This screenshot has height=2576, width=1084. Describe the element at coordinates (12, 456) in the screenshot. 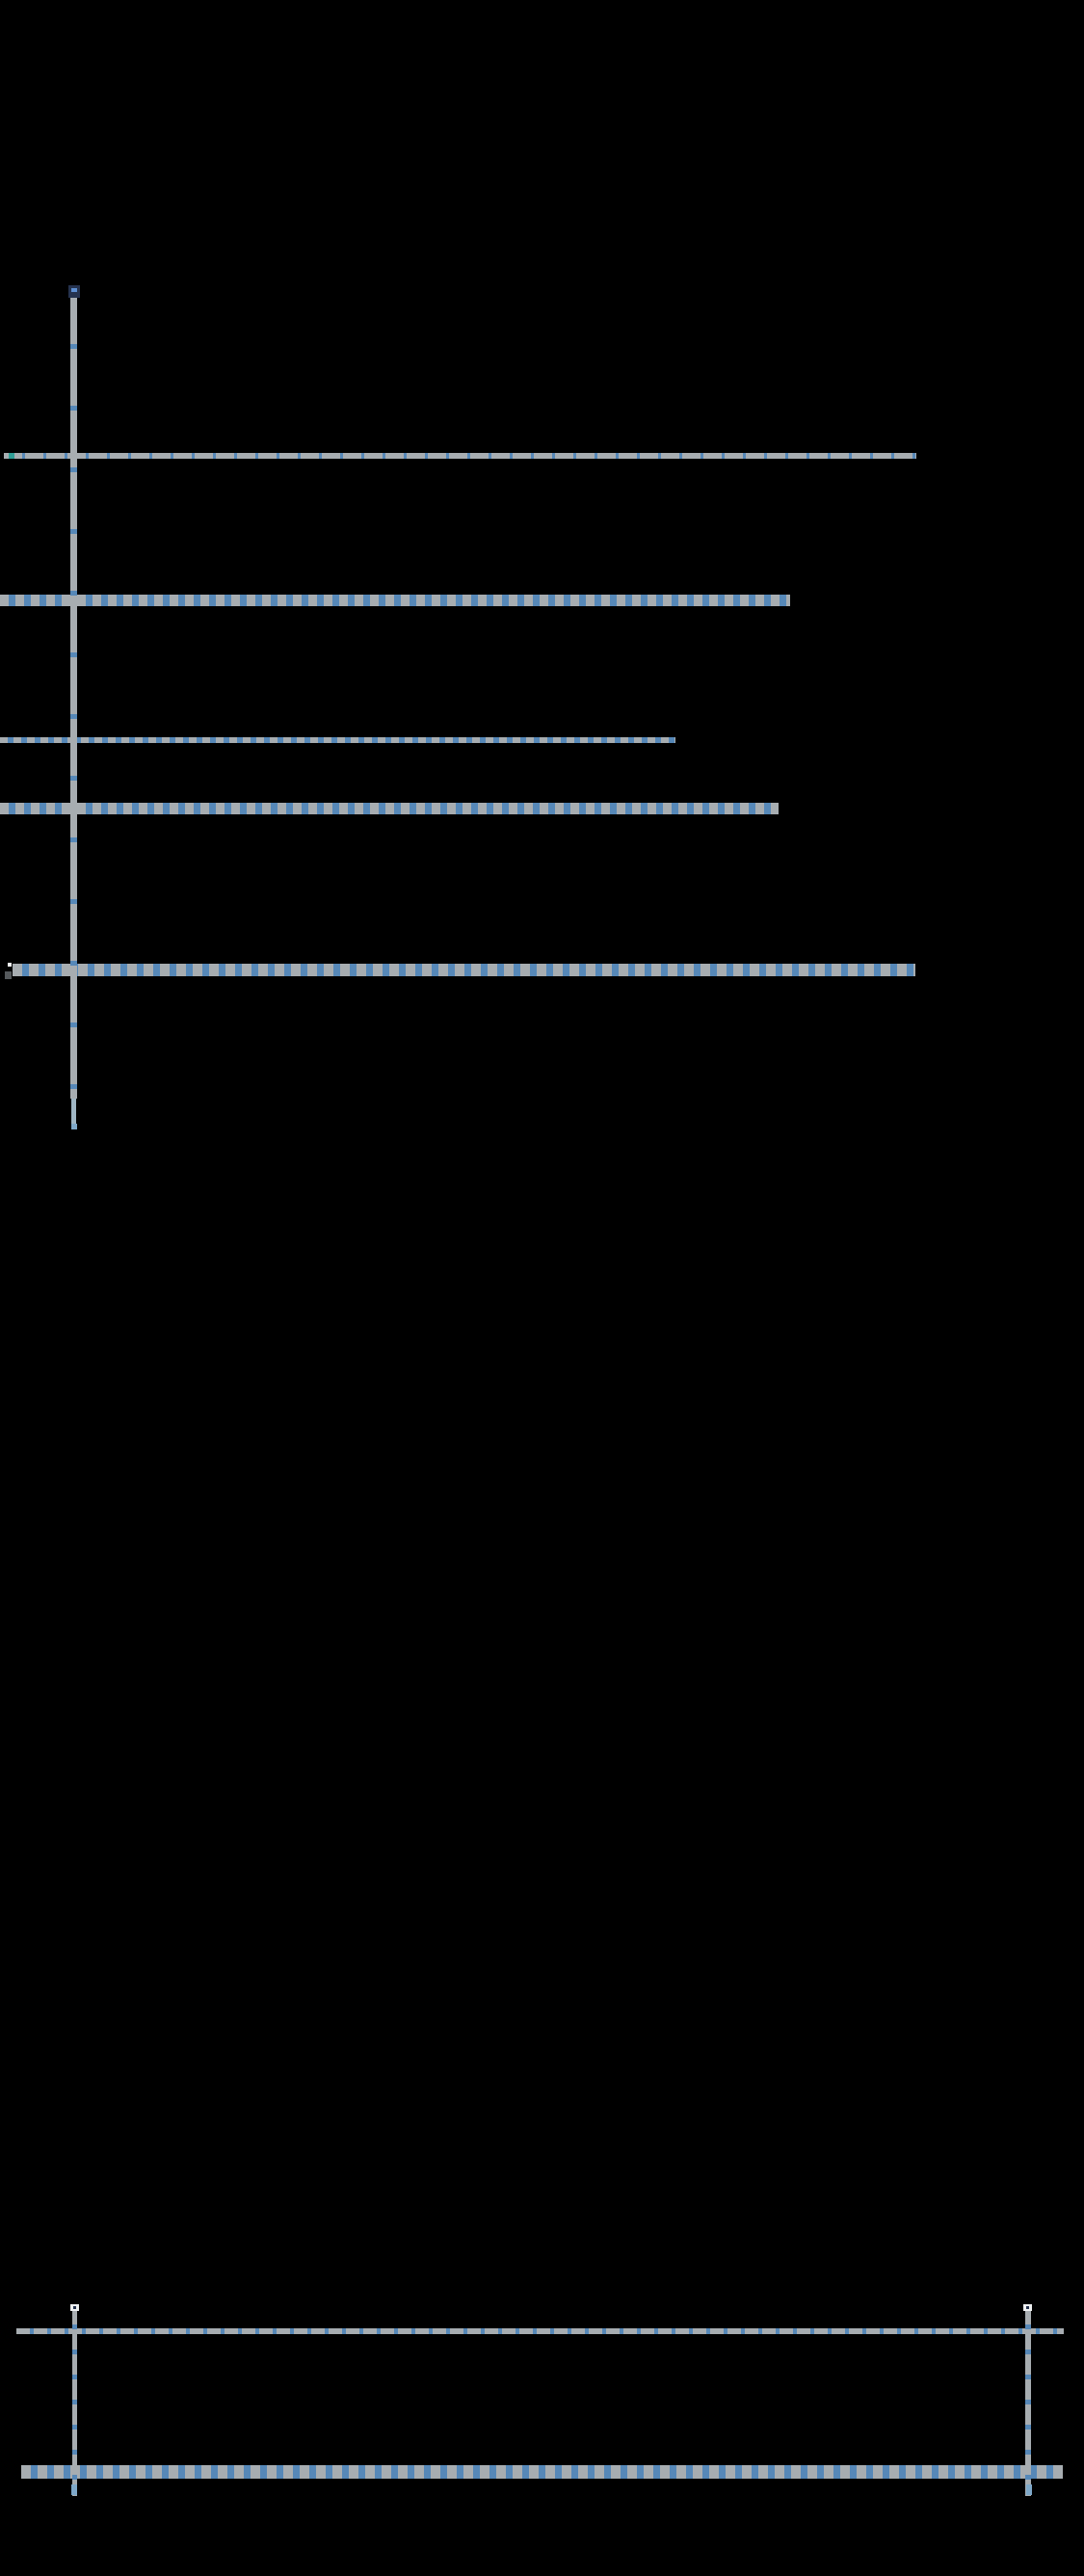

I see `teal-speck` at that location.